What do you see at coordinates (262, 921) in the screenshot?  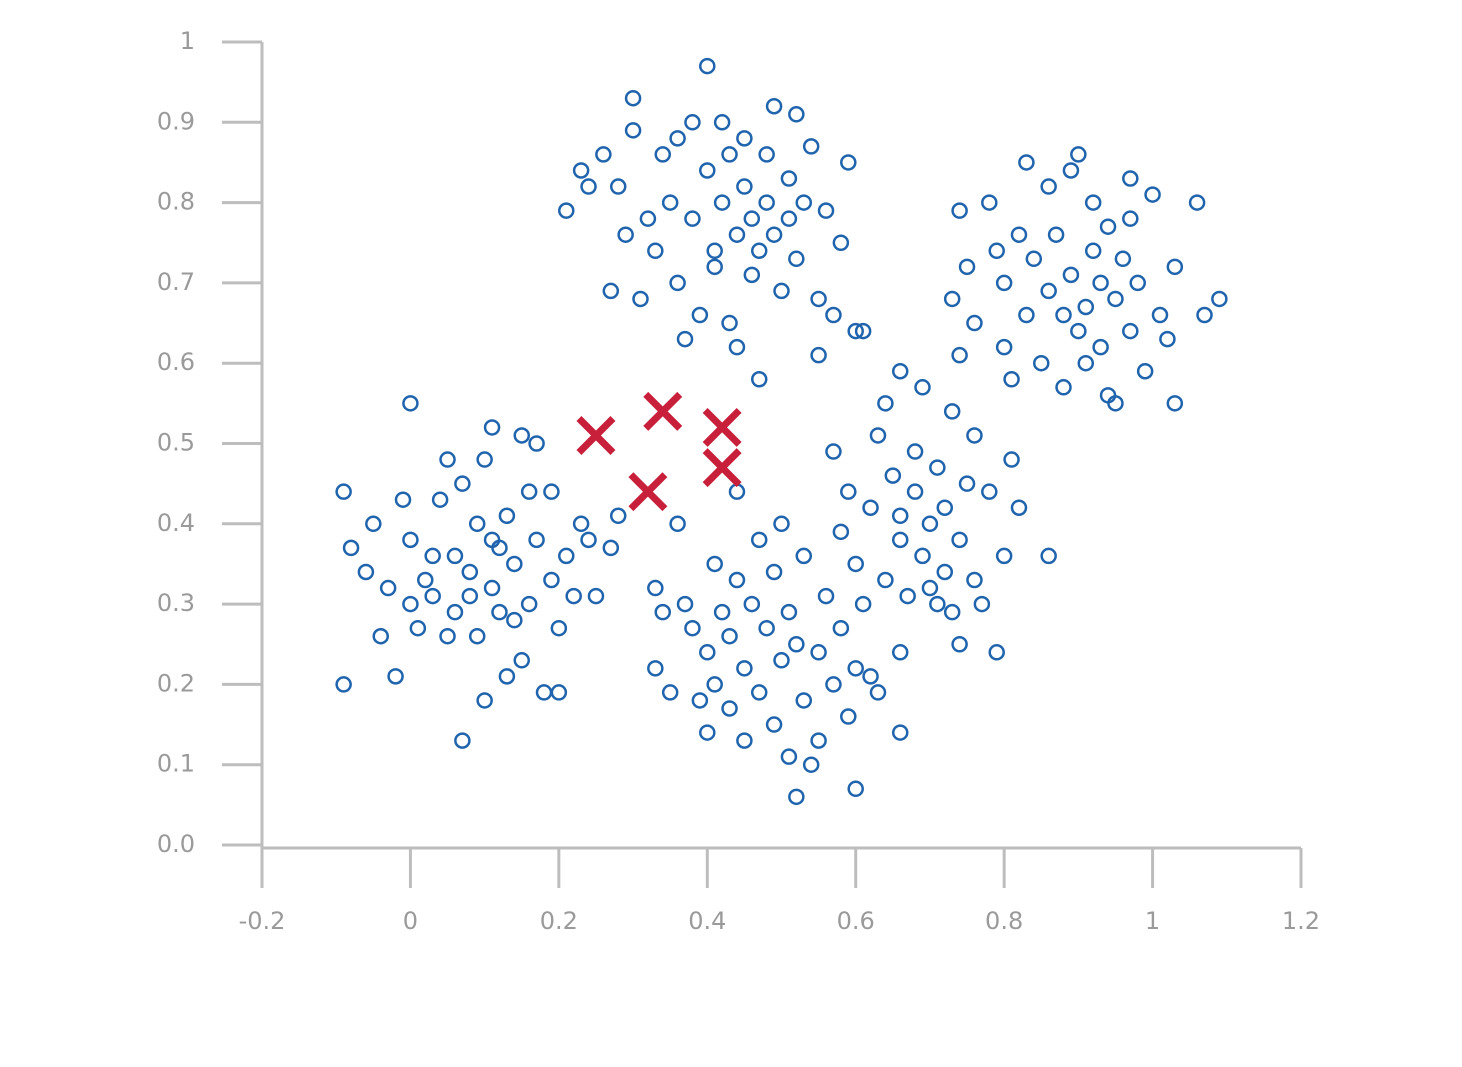 I see `x-tick-label: -0.2` at bounding box center [262, 921].